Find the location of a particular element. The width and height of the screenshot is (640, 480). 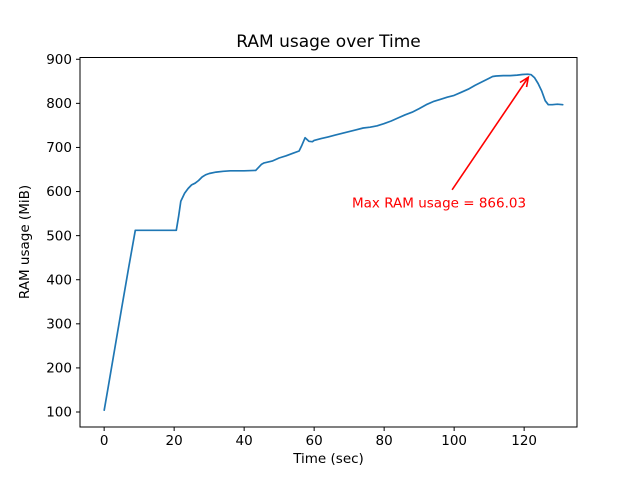

y-tick-label: 100 is located at coordinates (59, 413).